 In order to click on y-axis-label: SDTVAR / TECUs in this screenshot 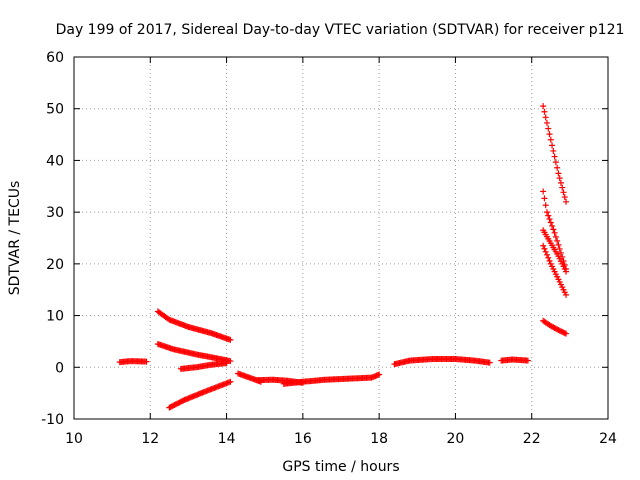, I will do `click(15, 238)`.